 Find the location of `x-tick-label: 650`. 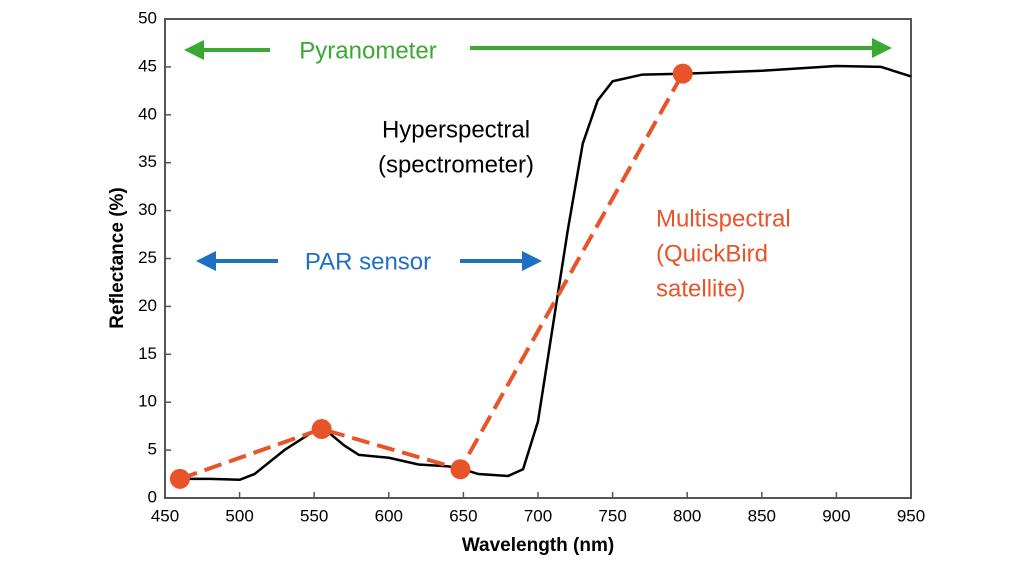

x-tick-label: 650 is located at coordinates (463, 515).